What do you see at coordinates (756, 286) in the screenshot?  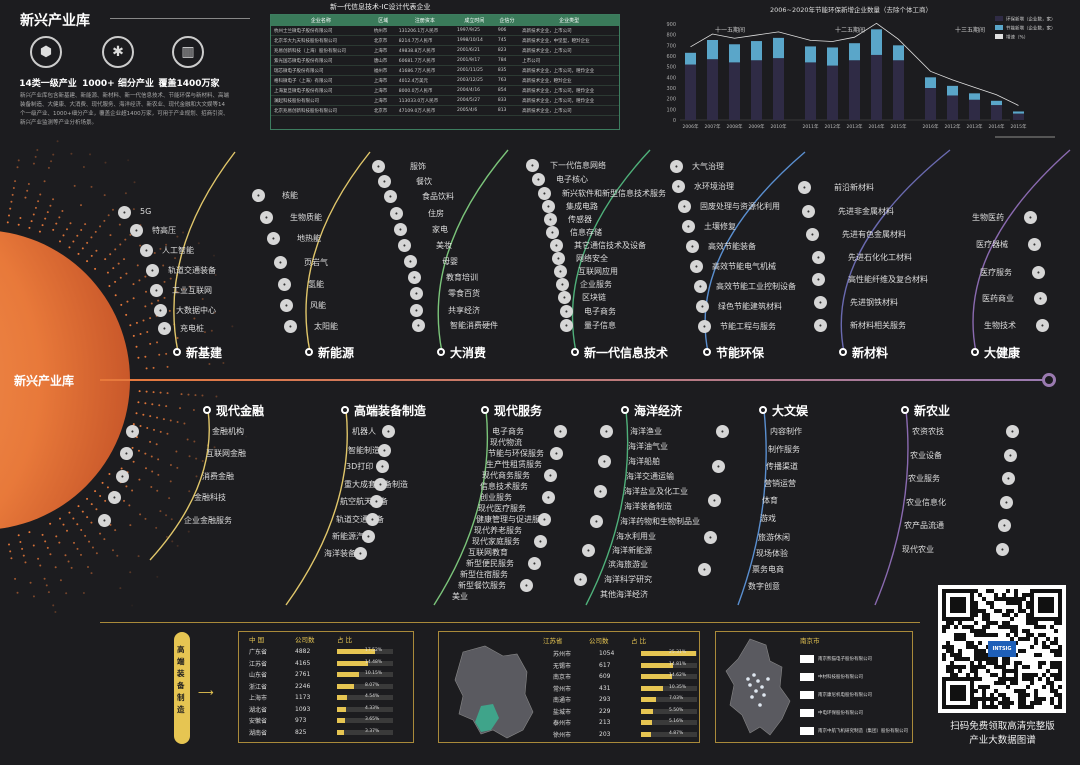 I see `category-item: 高效节能工业控制设备` at bounding box center [756, 286].